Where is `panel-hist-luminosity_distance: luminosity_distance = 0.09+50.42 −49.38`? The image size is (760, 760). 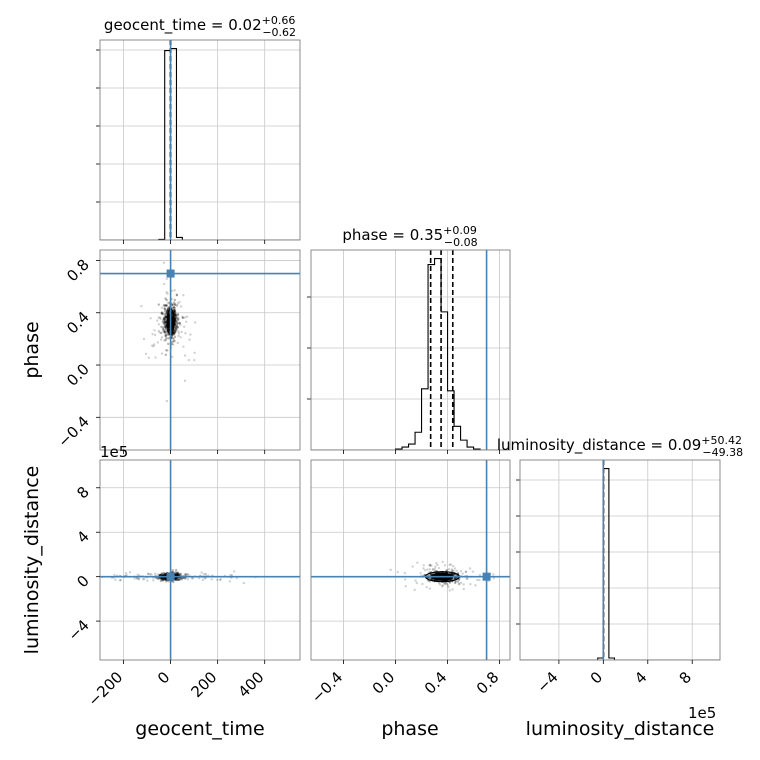 panel-hist-luminosity_distance: luminosity_distance = 0.09+50.42 −49.38 is located at coordinates (620, 549).